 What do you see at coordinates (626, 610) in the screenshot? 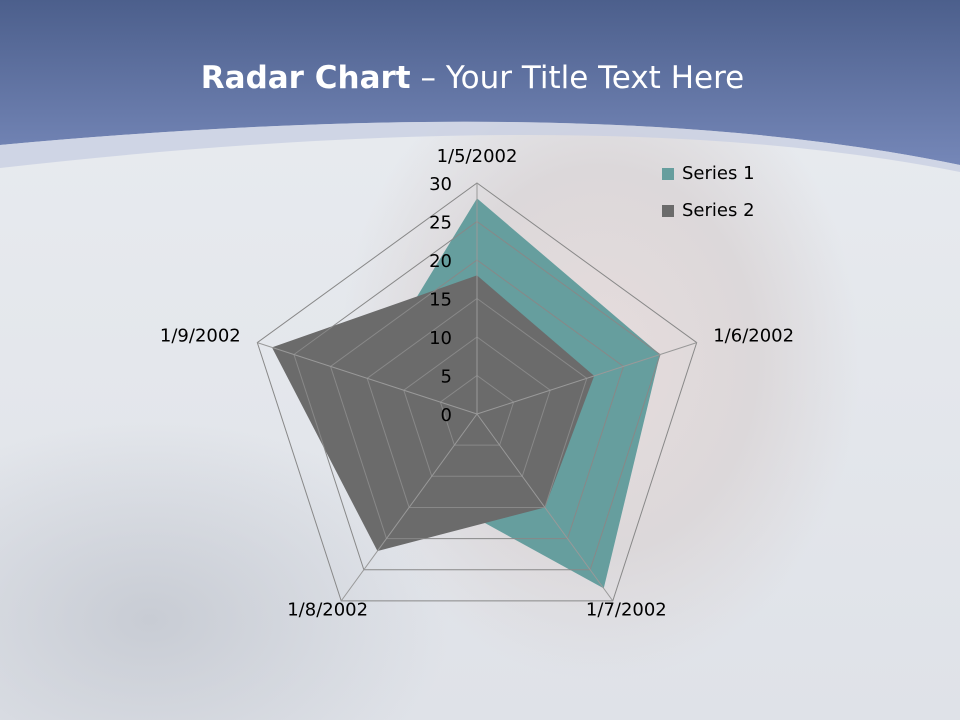
I see `category-label: 1/7/2002` at bounding box center [626, 610].